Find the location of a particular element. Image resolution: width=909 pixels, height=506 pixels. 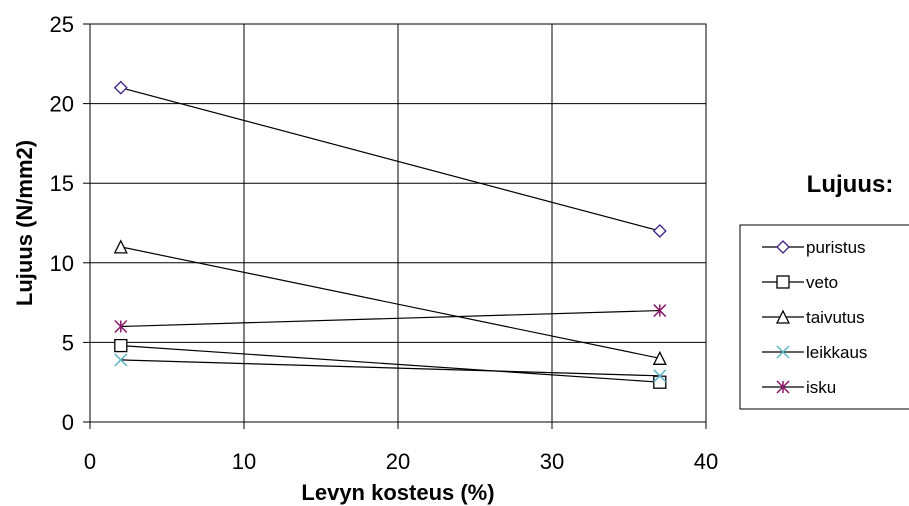

y-tick-label: 15 is located at coordinates (62, 183).